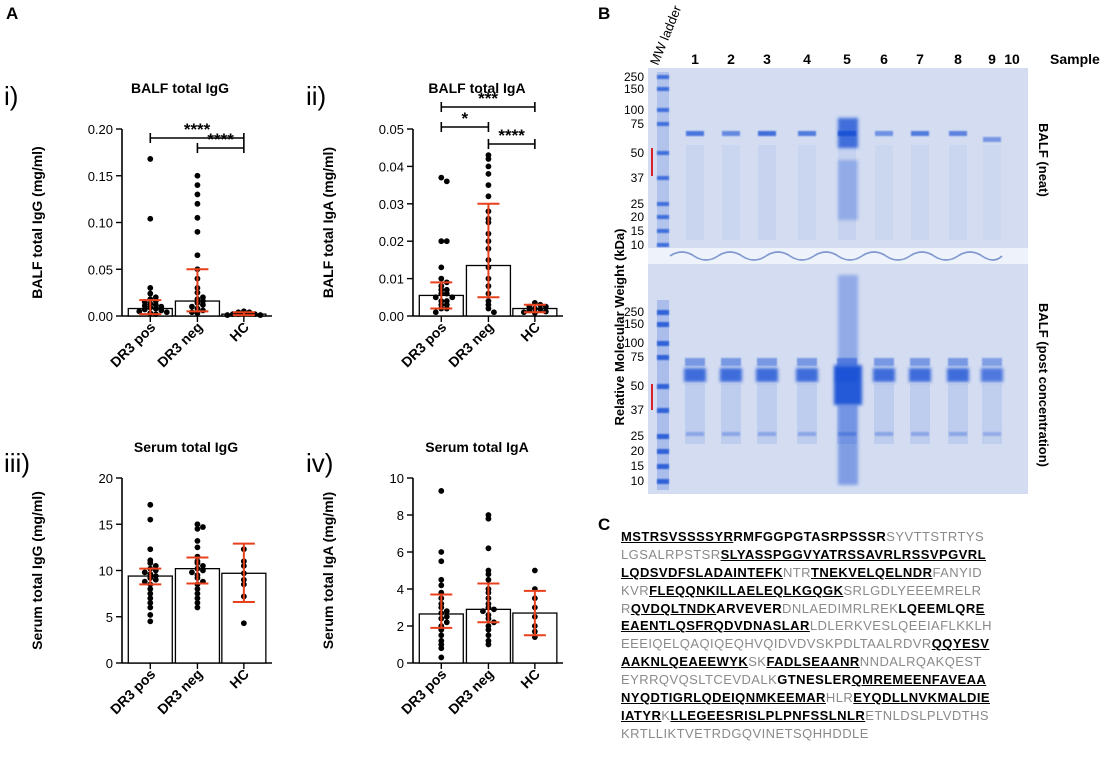  Describe the element at coordinates (797, 572) in the screenshot. I see `unmatched-sequence: NTR` at that location.